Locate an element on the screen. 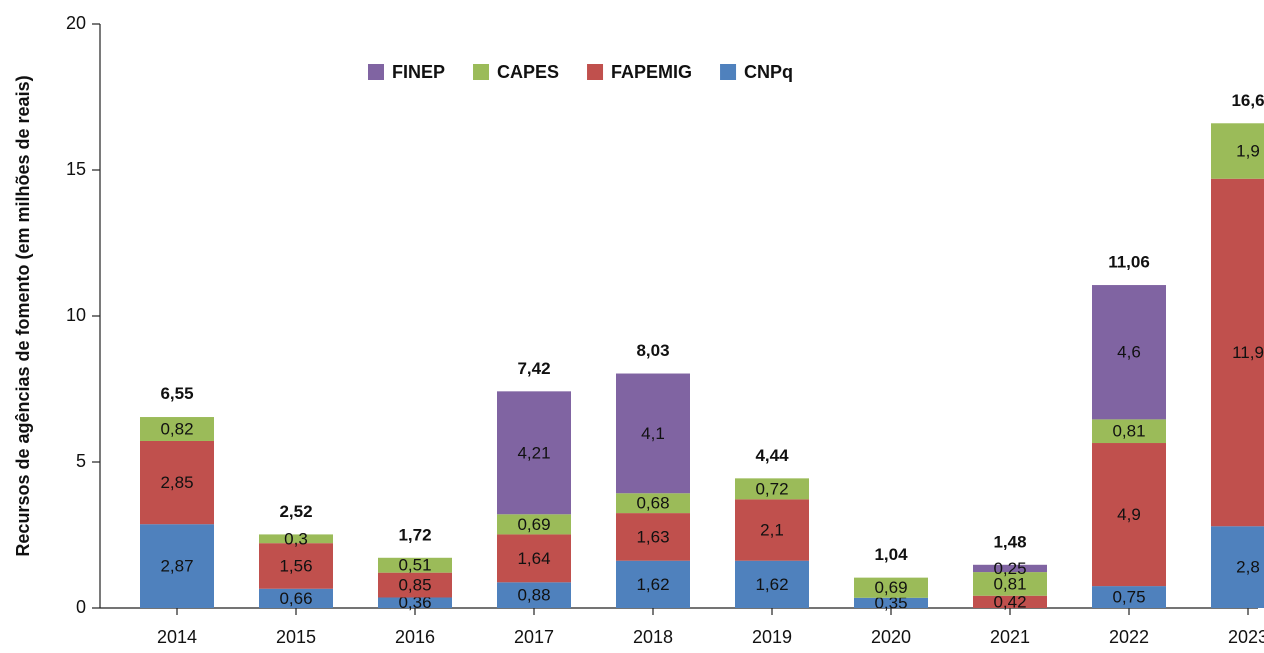 This screenshot has height=653, width=1264. x-tick-label: 2017 is located at coordinates (534, 637).